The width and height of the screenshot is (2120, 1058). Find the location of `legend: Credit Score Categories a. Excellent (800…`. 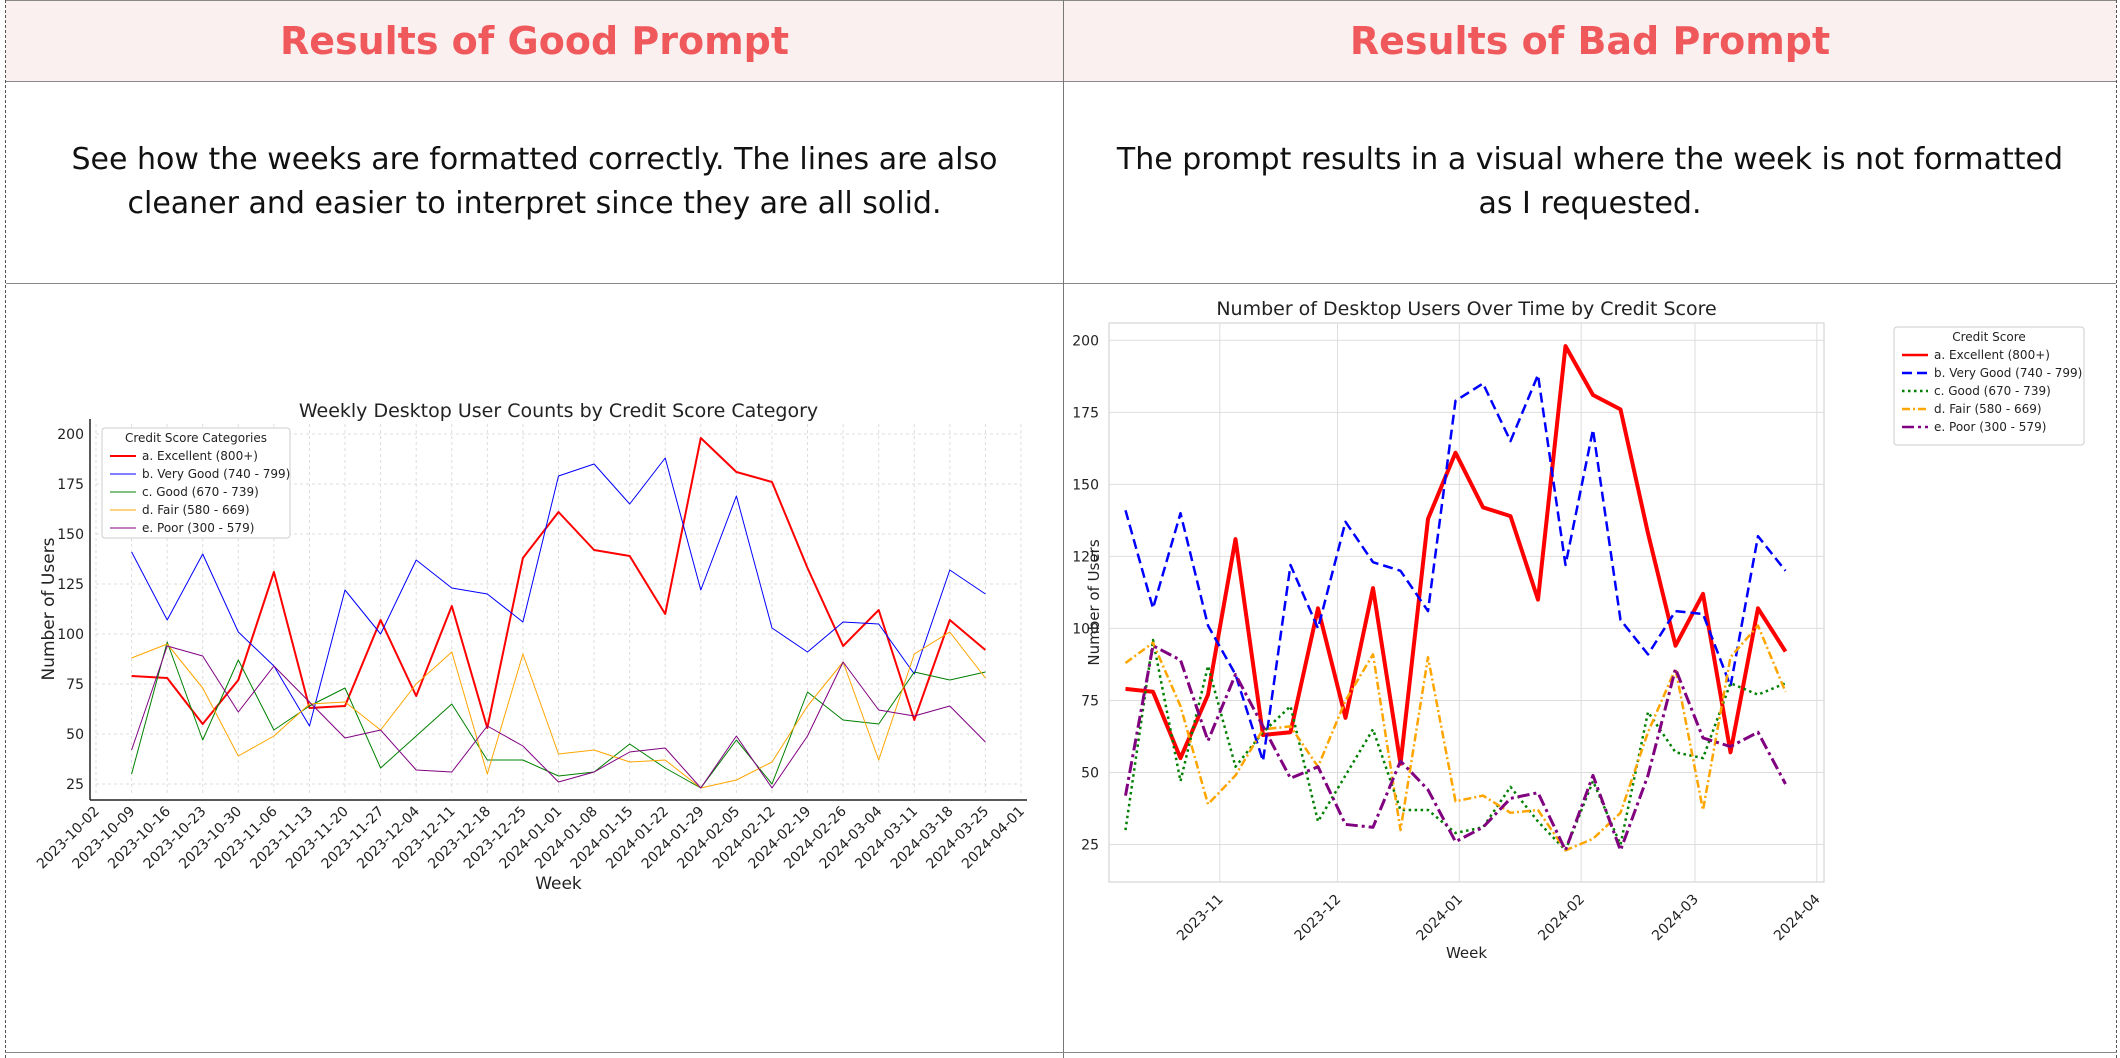

legend: Credit Score Categories a. Excellent (800… is located at coordinates (196, 483).